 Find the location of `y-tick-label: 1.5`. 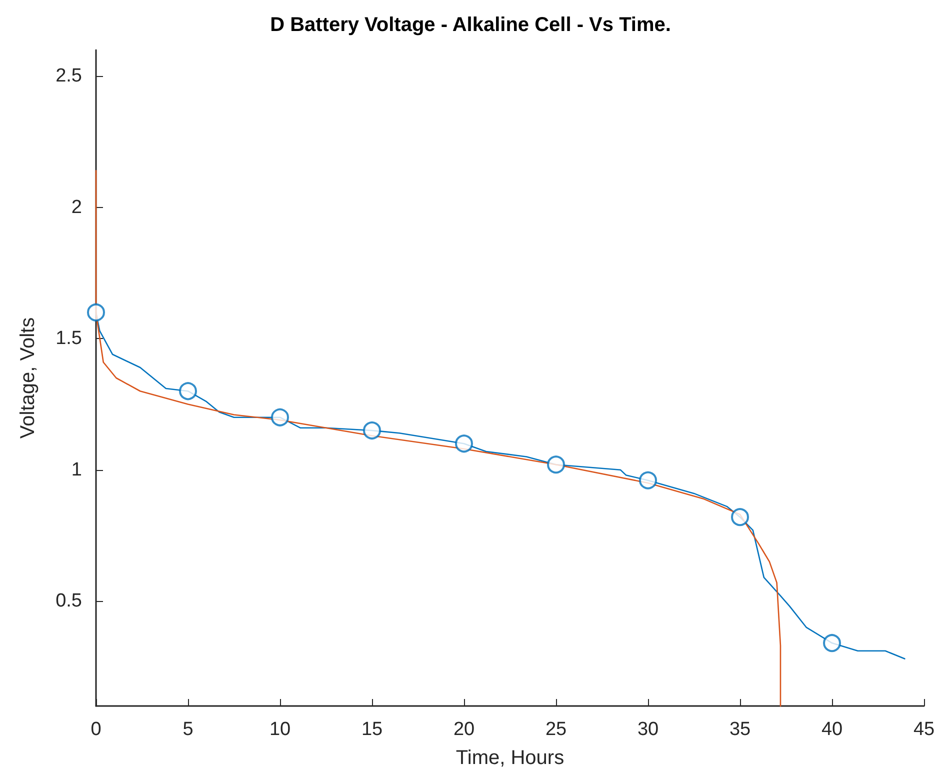

y-tick-label: 1.5 is located at coordinates (69, 339).